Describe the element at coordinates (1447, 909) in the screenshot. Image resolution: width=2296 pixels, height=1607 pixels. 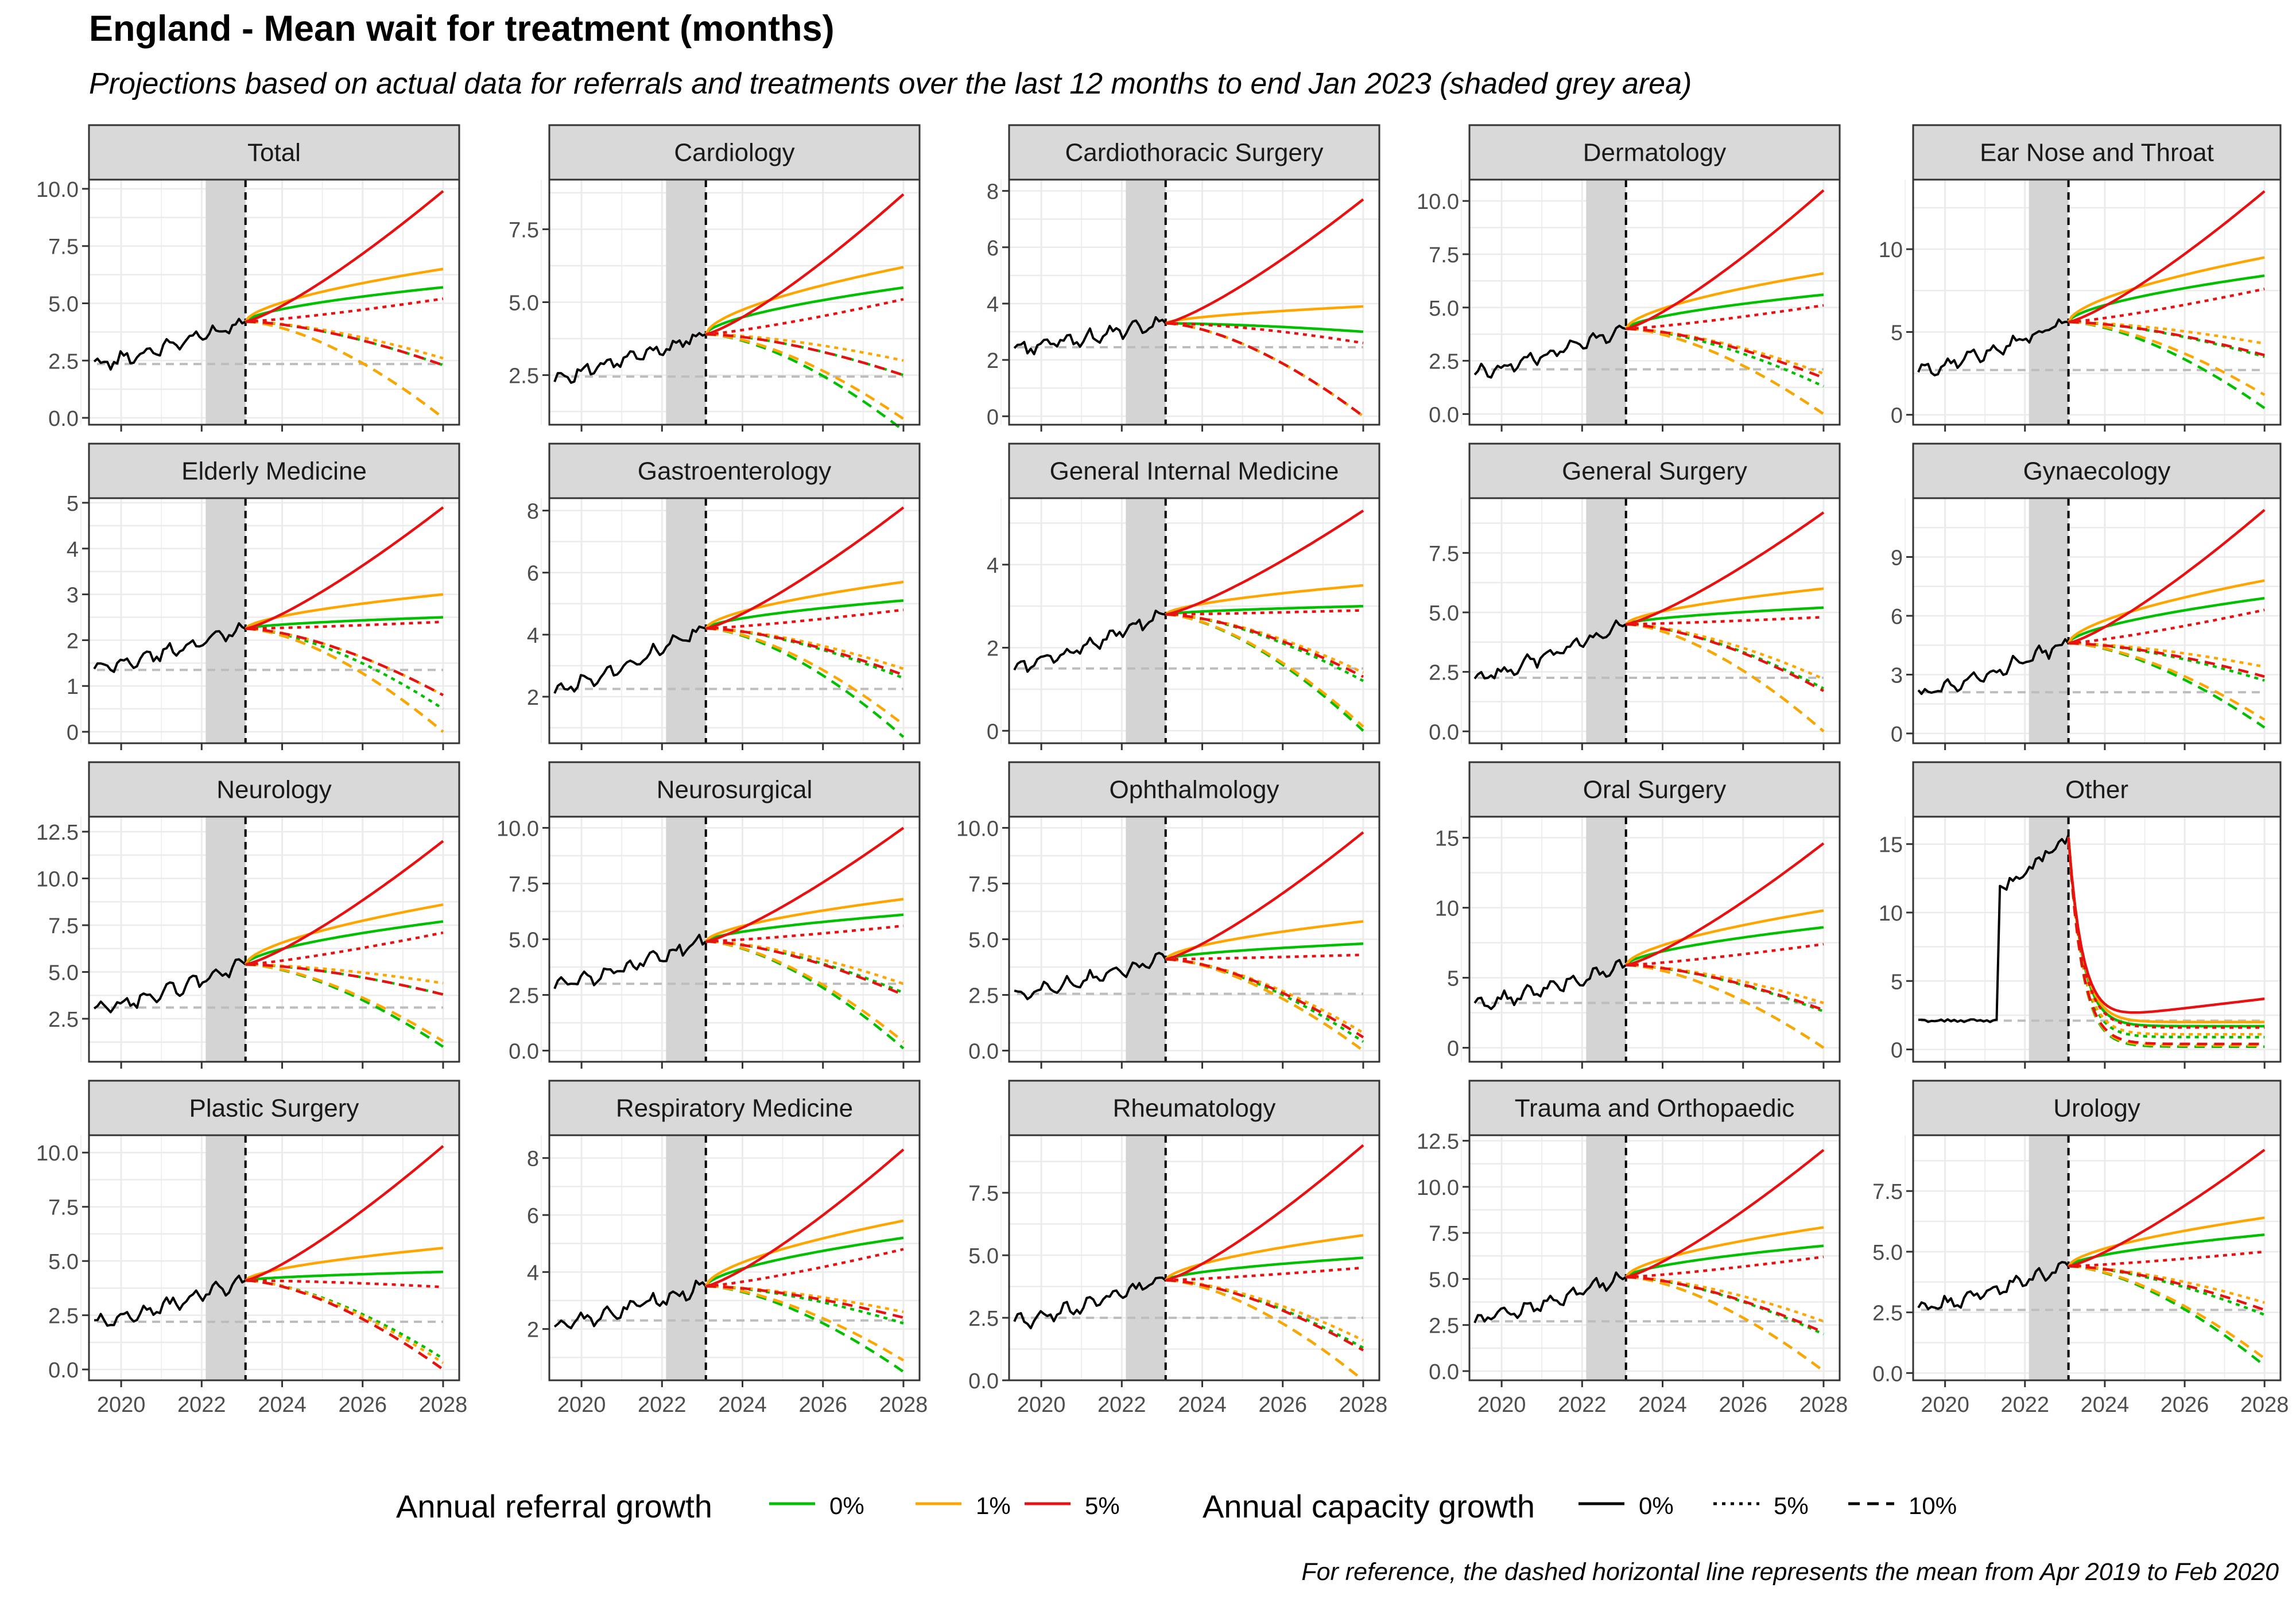
I see `y-tick-label: 10` at that location.